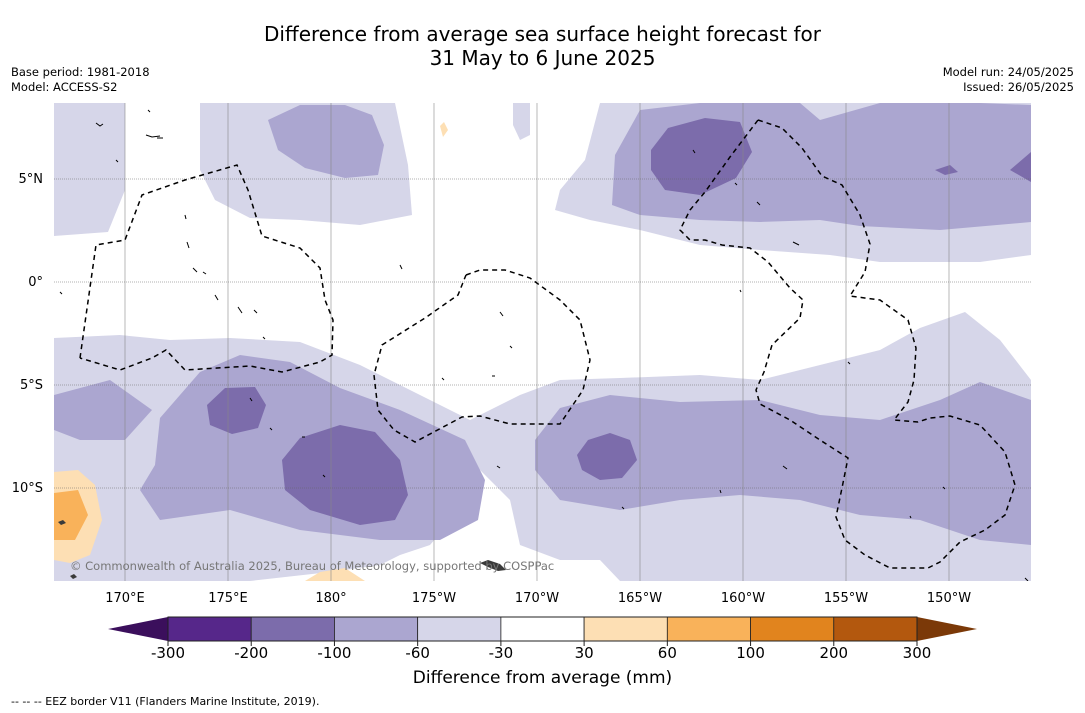 The width and height of the screenshot is (1085, 713). What do you see at coordinates (334, 653) in the screenshot?
I see `colorbar-tick-label: -100` at bounding box center [334, 653].